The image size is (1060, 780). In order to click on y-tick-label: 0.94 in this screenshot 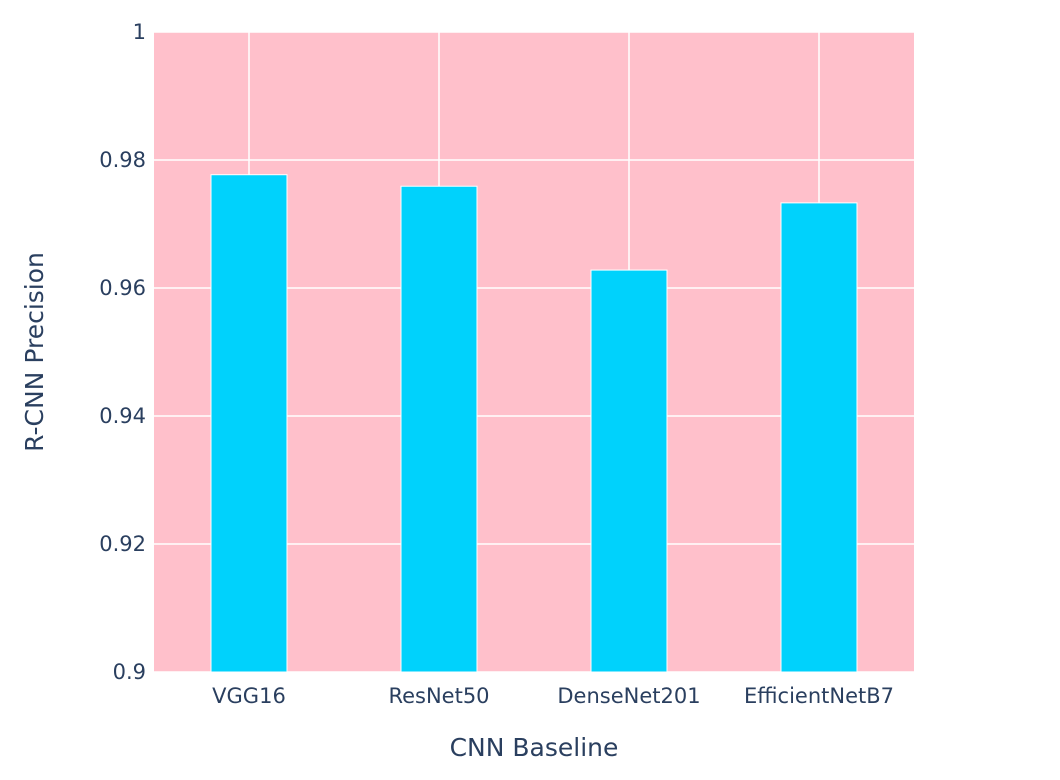, I will do `click(122, 416)`.